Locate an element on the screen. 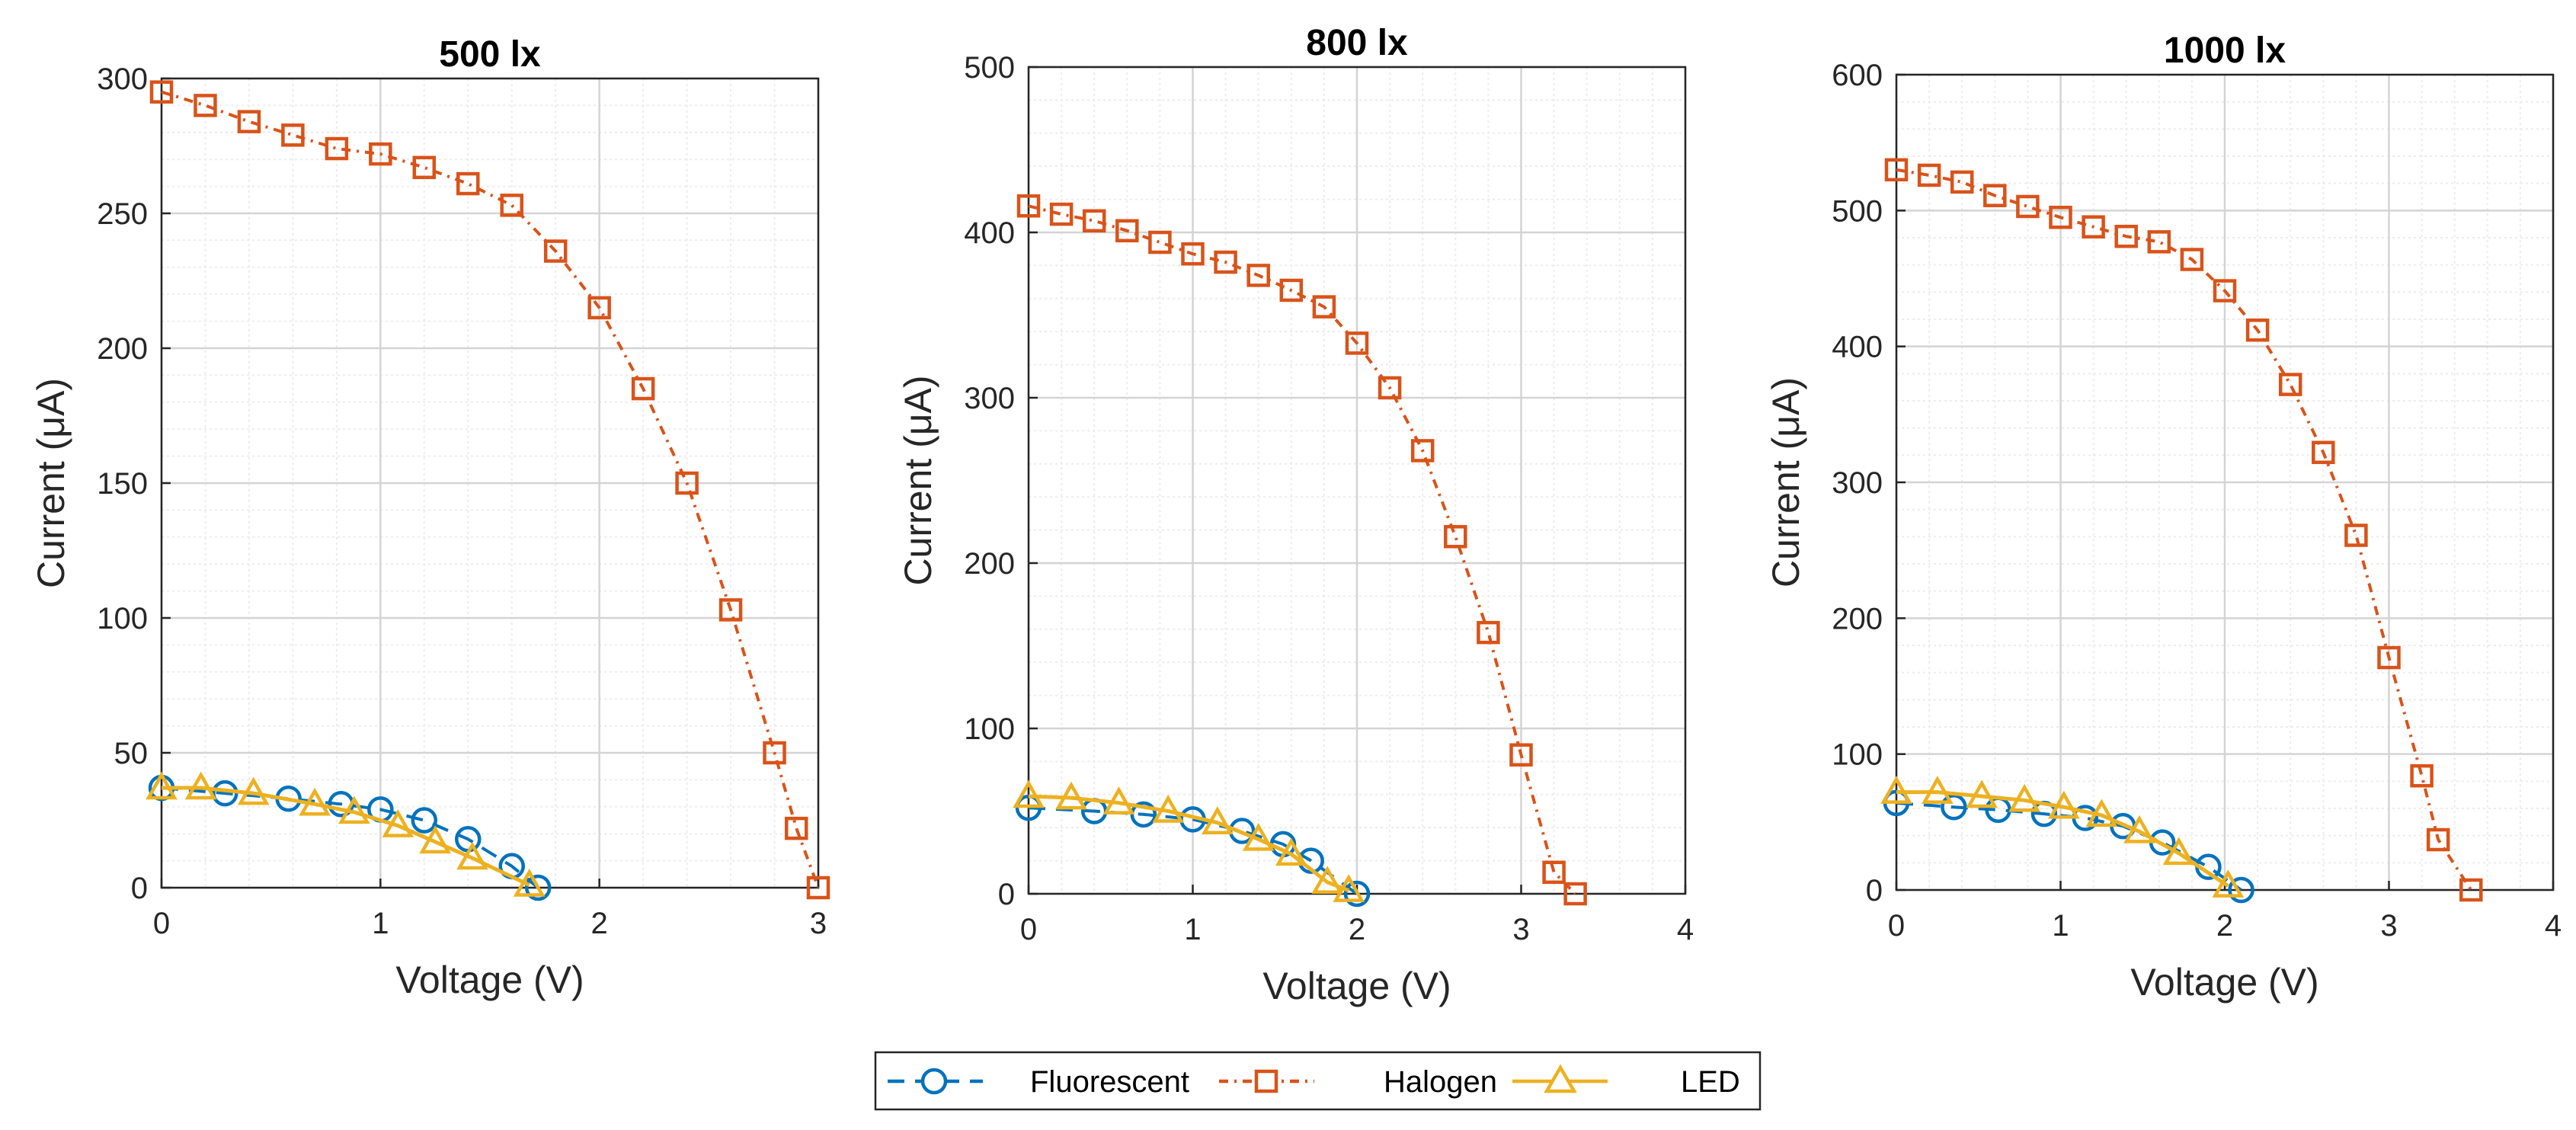 The width and height of the screenshot is (2576, 1130). chart-title: 800 lx is located at coordinates (1357, 43).